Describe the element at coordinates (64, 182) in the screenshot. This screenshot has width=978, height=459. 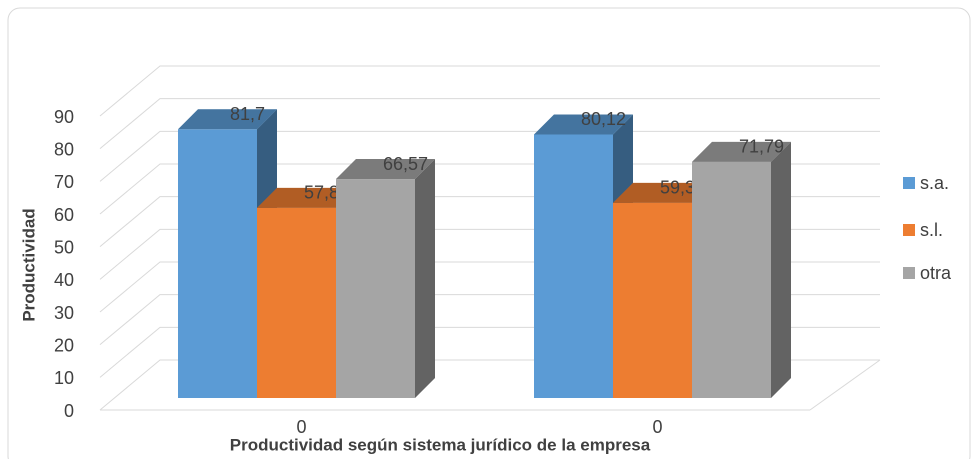
I see `y-tick-label: 70` at that location.